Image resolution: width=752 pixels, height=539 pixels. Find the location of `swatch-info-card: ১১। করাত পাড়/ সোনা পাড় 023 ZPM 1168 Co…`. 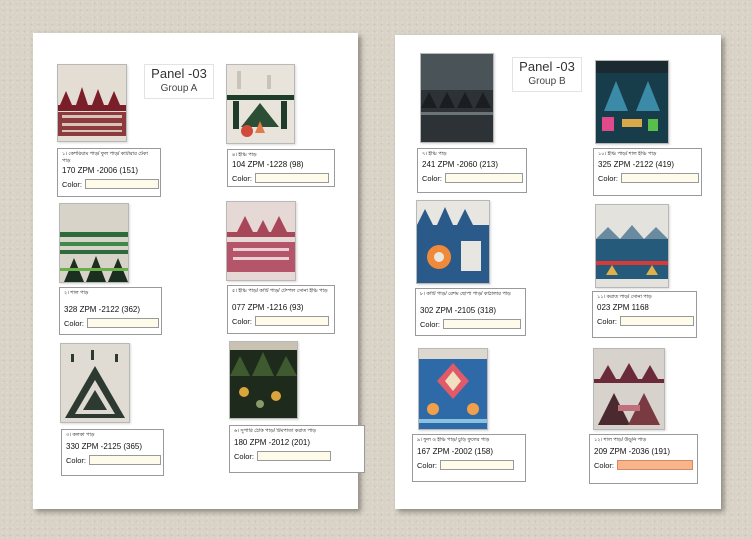

swatch-info-card: ১১। করাত পাড়/ সোনা পাড় 023 ZPM 1168 Co… is located at coordinates (644, 314).